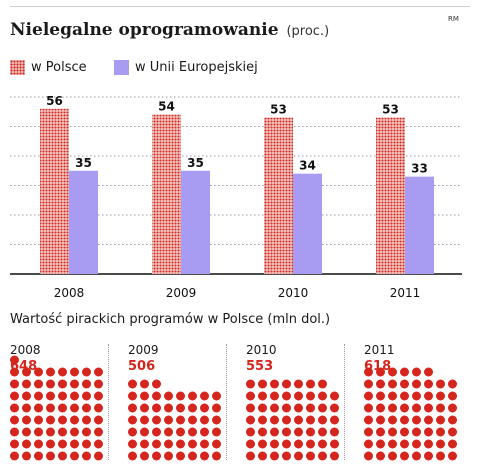 This screenshot has width=480, height=474. What do you see at coordinates (108, 402) in the screenshot?
I see `panel-divider` at bounding box center [108, 402].